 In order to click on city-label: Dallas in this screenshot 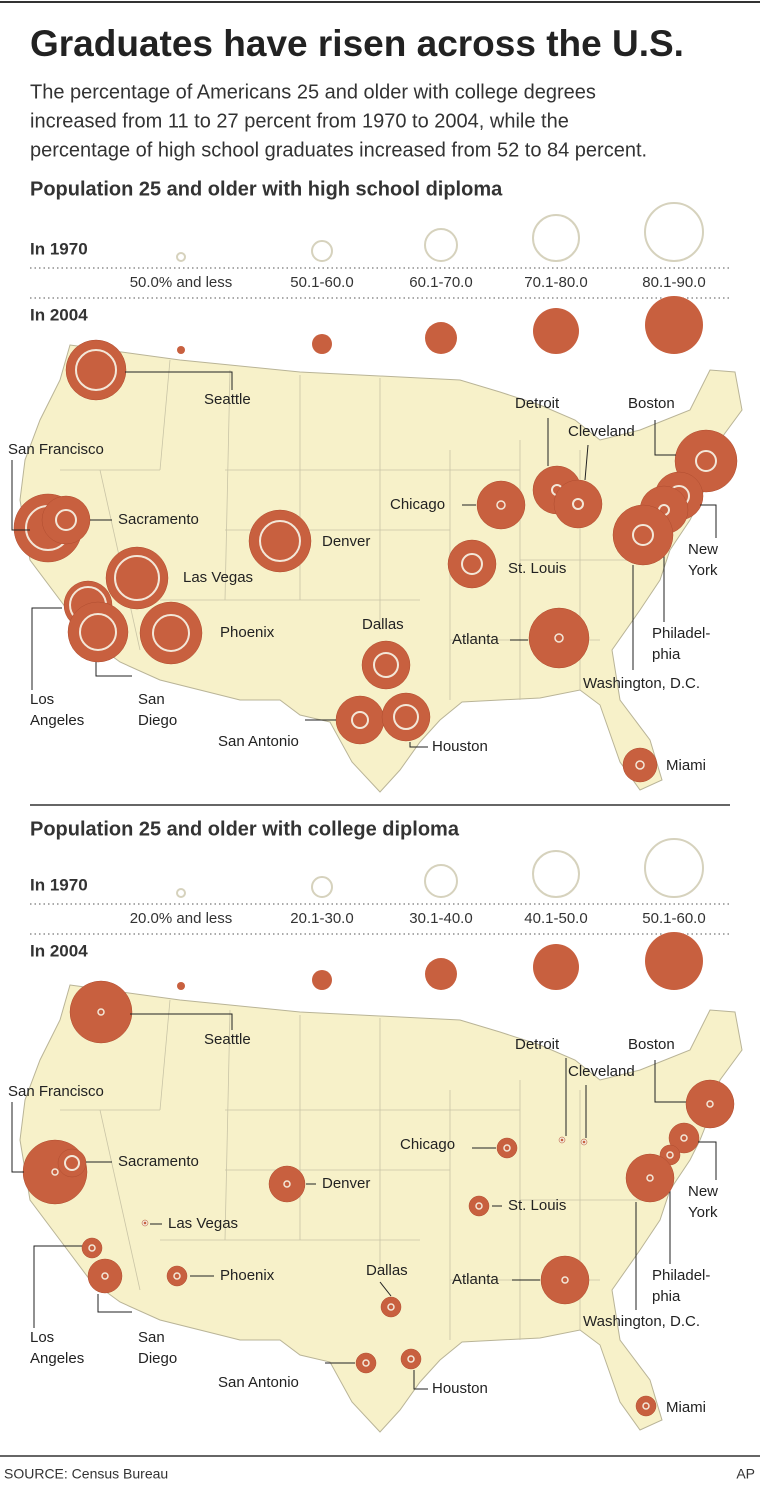, I will do `click(387, 1270)`.